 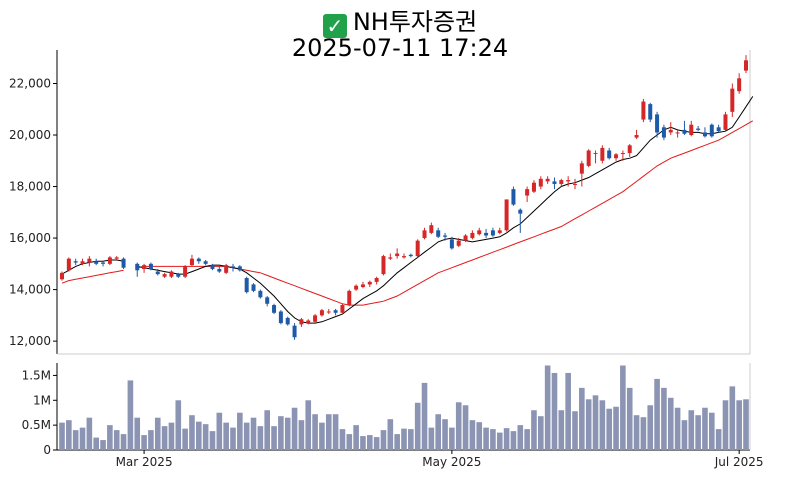 What do you see at coordinates (36, 375) in the screenshot?
I see `volume-tick-label: 1.5M` at bounding box center [36, 375].